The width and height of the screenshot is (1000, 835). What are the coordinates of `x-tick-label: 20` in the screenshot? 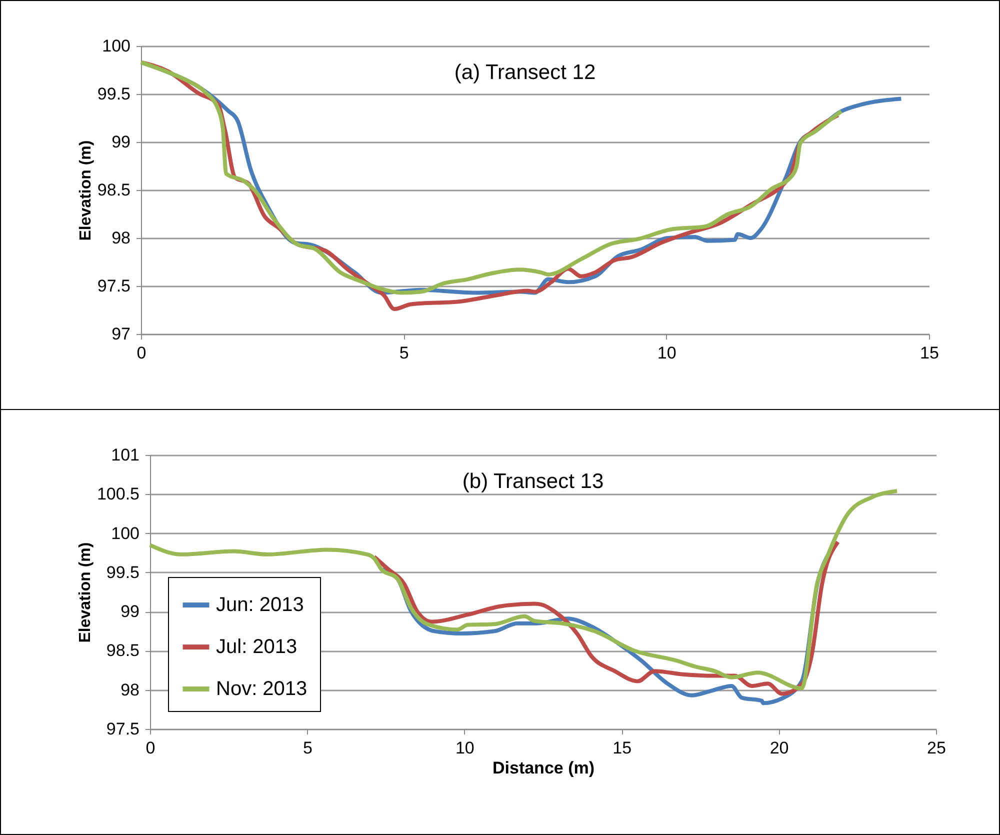 It's located at (779, 748).